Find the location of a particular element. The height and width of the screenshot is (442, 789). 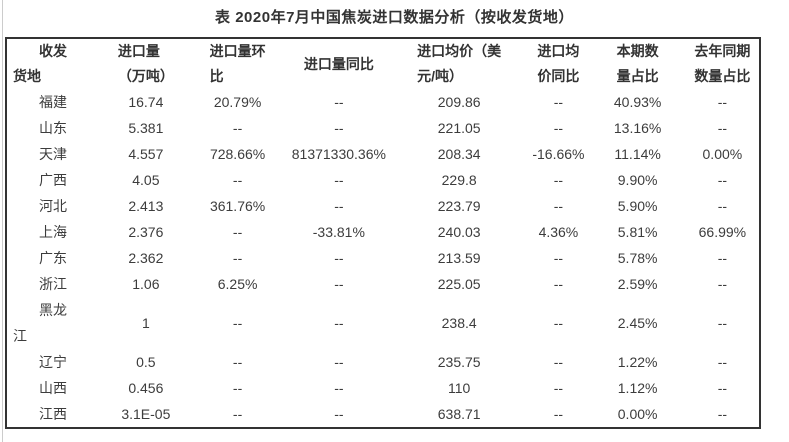

col-header-volume-mom-label: 进口量环 比 is located at coordinates (237, 63).